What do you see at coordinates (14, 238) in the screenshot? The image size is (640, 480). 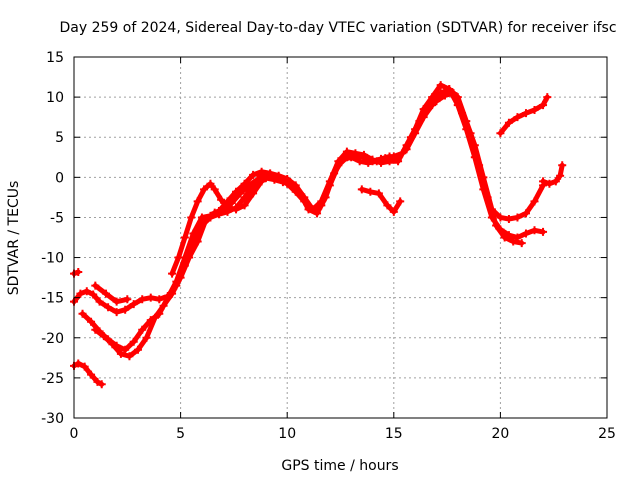 I see `y-axis-title: SDTVAR / TECUs` at bounding box center [14, 238].